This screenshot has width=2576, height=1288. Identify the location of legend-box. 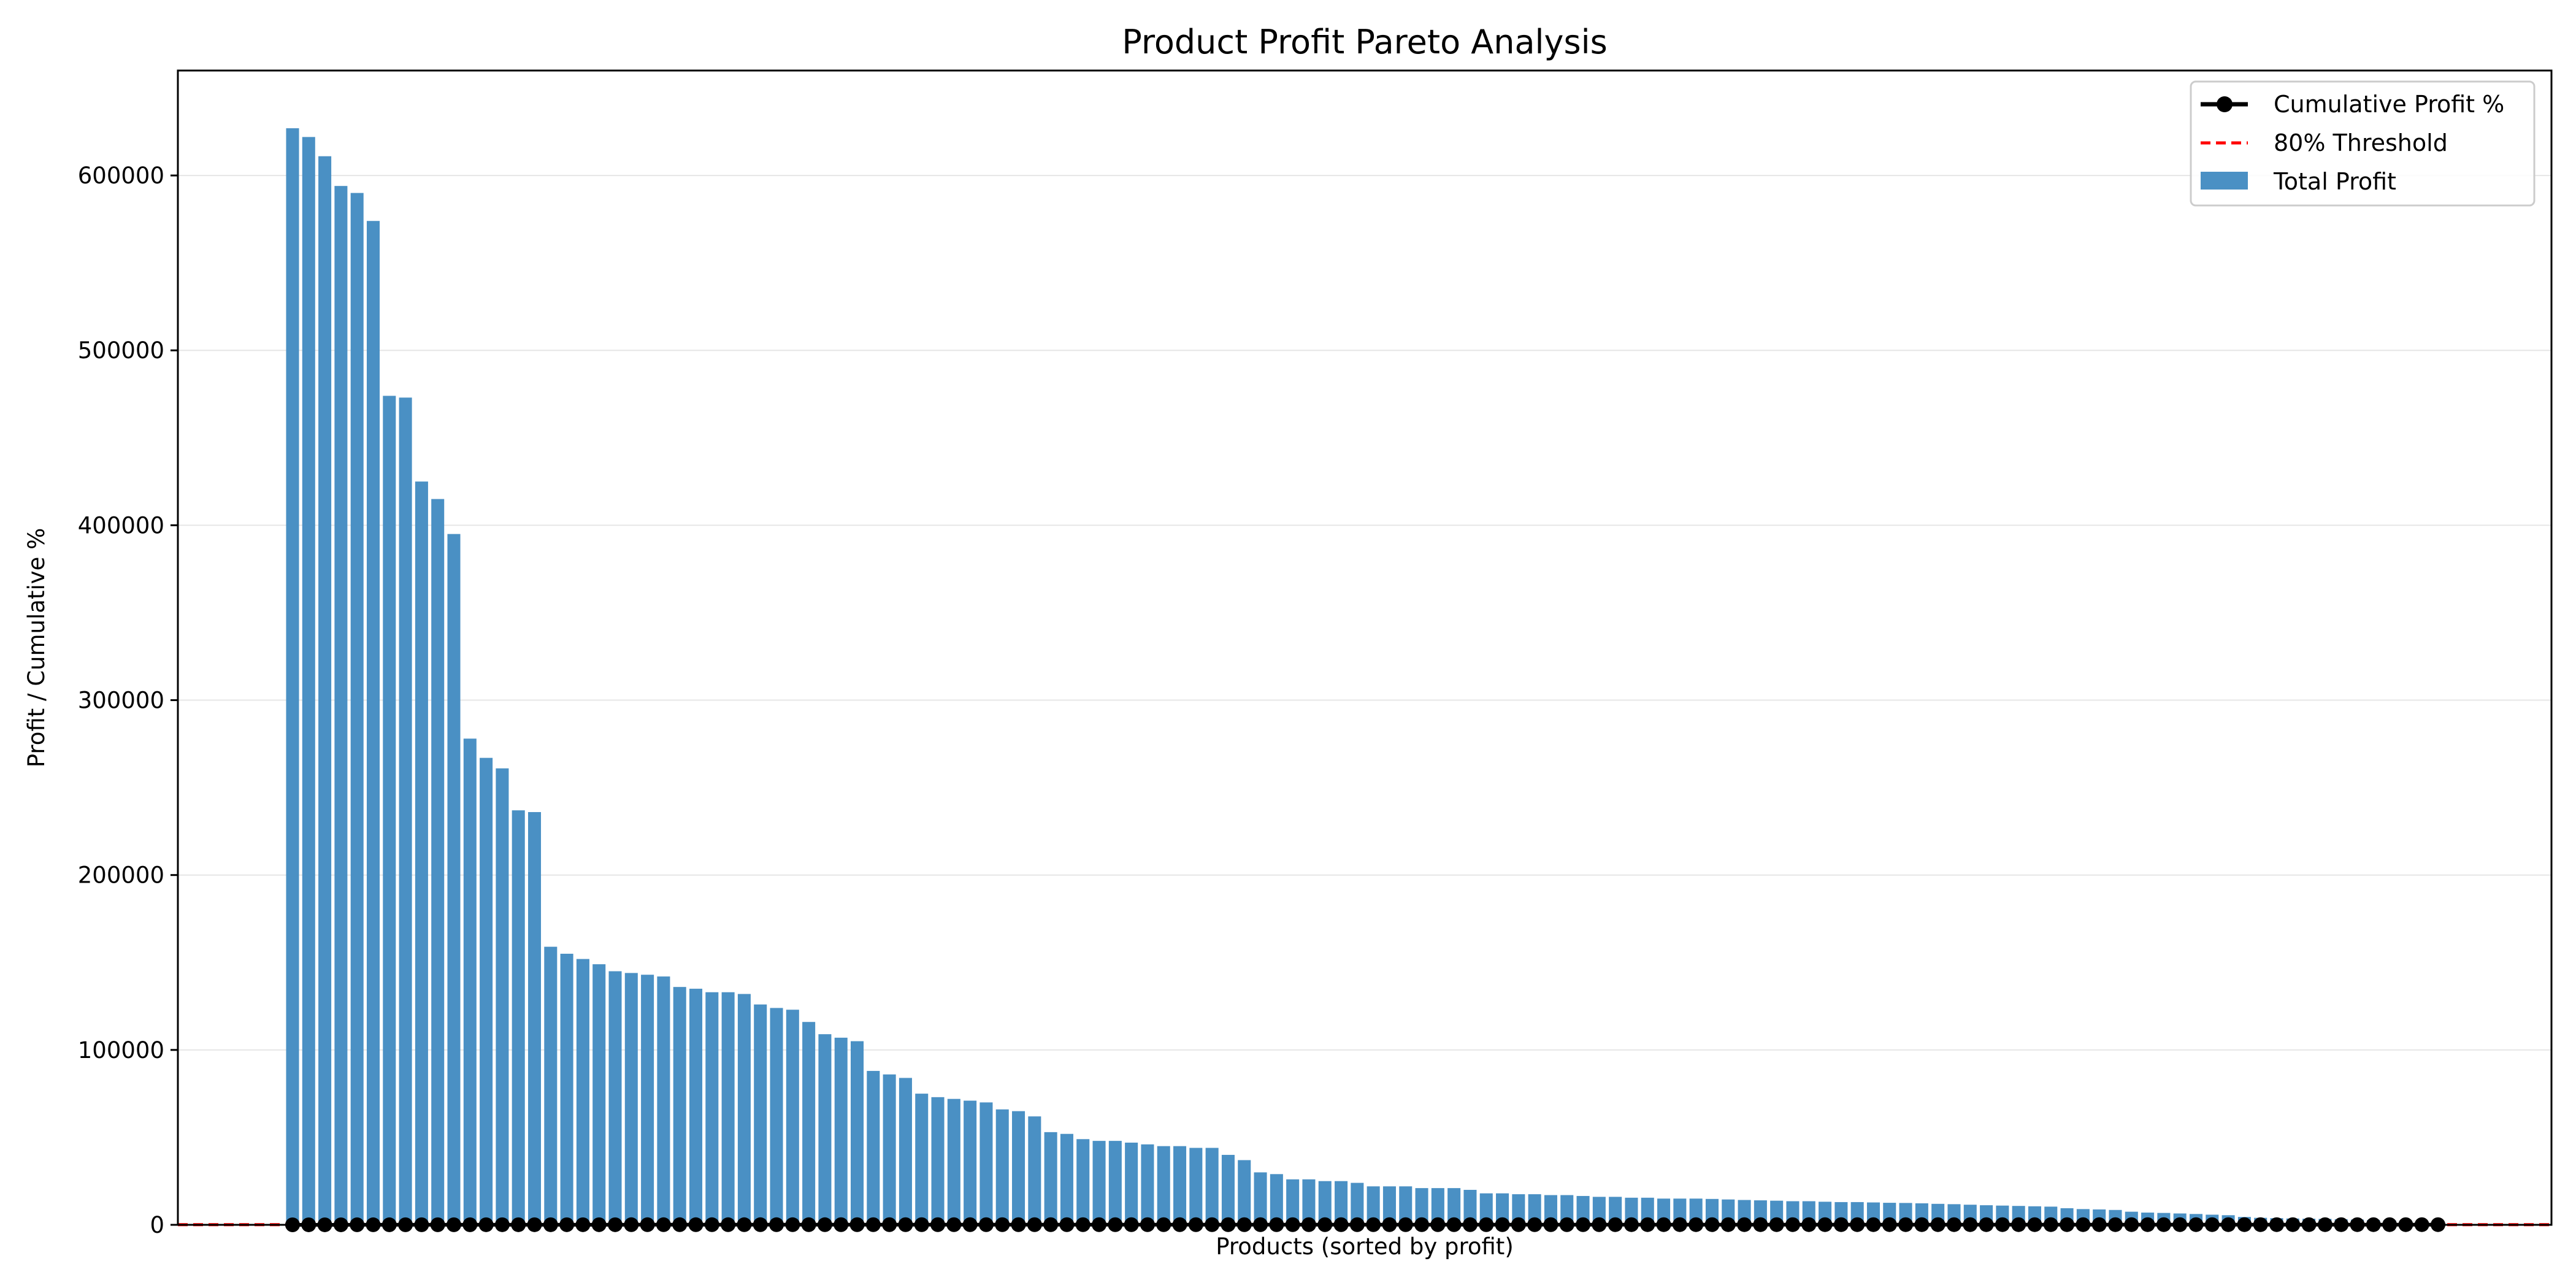
(2363, 143).